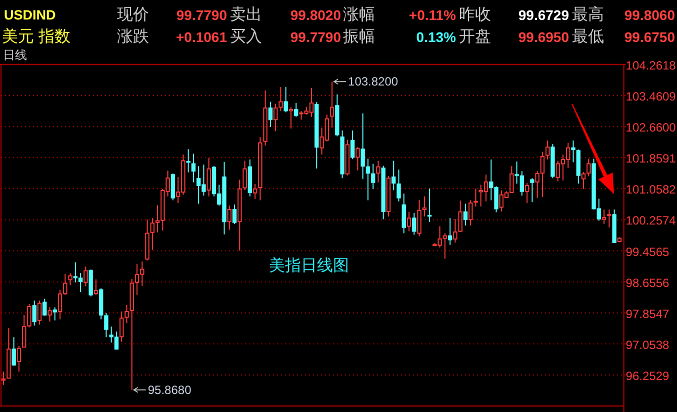 Image resolution: width=677 pixels, height=412 pixels. I want to click on text: 99.7790, so click(316, 37).